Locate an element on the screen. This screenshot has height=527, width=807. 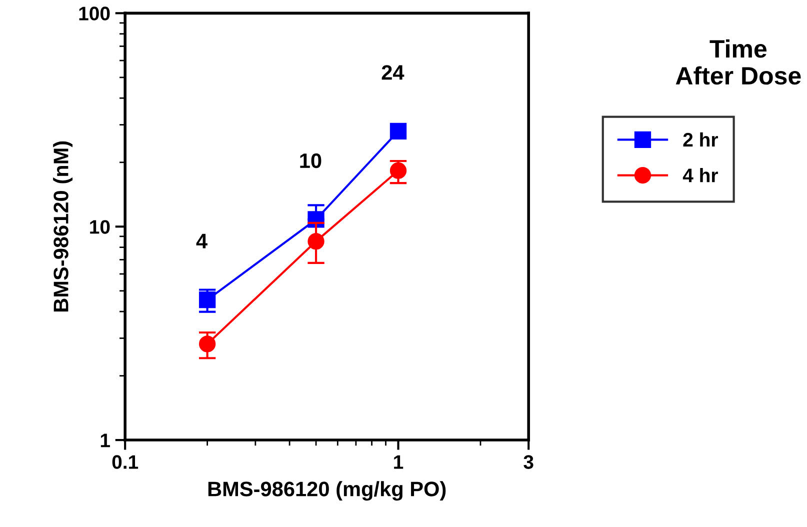
annotation: 4 is located at coordinates (202, 241).